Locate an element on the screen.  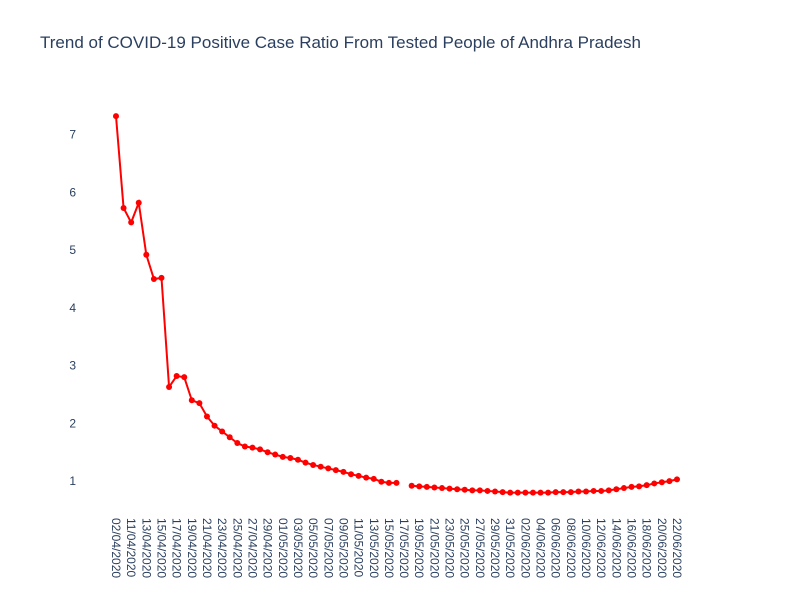
x-tick-label: 02/06/2020 is located at coordinates (525, 548).